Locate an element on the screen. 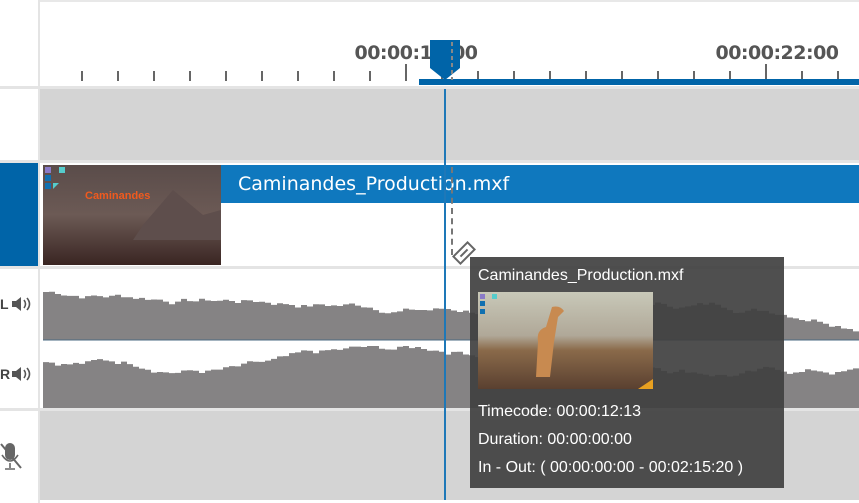 Image resolution: width=859 pixels, height=503 pixels. playhead-line is located at coordinates (445, 294).